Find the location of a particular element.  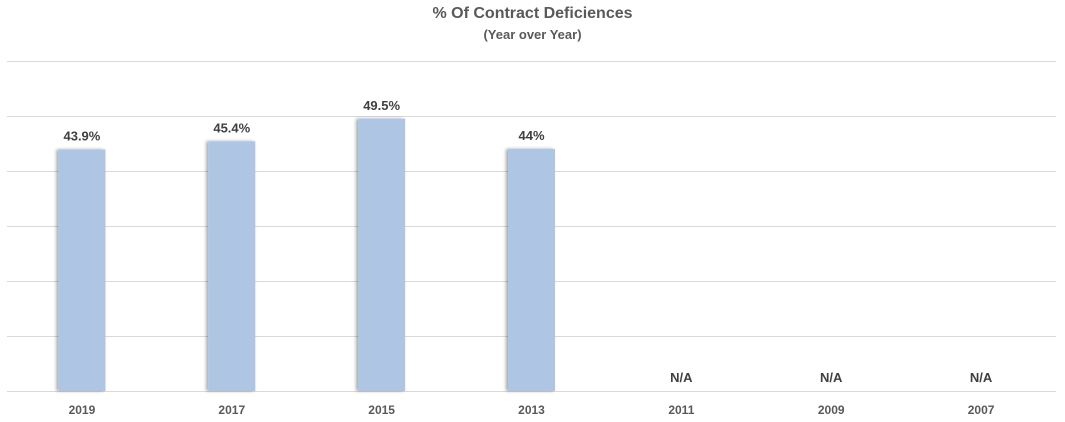

bar-2019 is located at coordinates (82, 270).